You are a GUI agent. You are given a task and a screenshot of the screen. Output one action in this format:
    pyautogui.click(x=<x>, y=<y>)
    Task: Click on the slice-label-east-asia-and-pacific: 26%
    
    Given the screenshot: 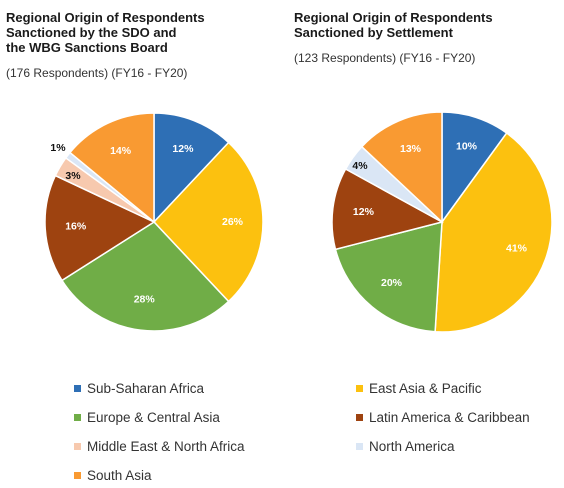 What is the action you would take?
    pyautogui.click(x=233, y=222)
    